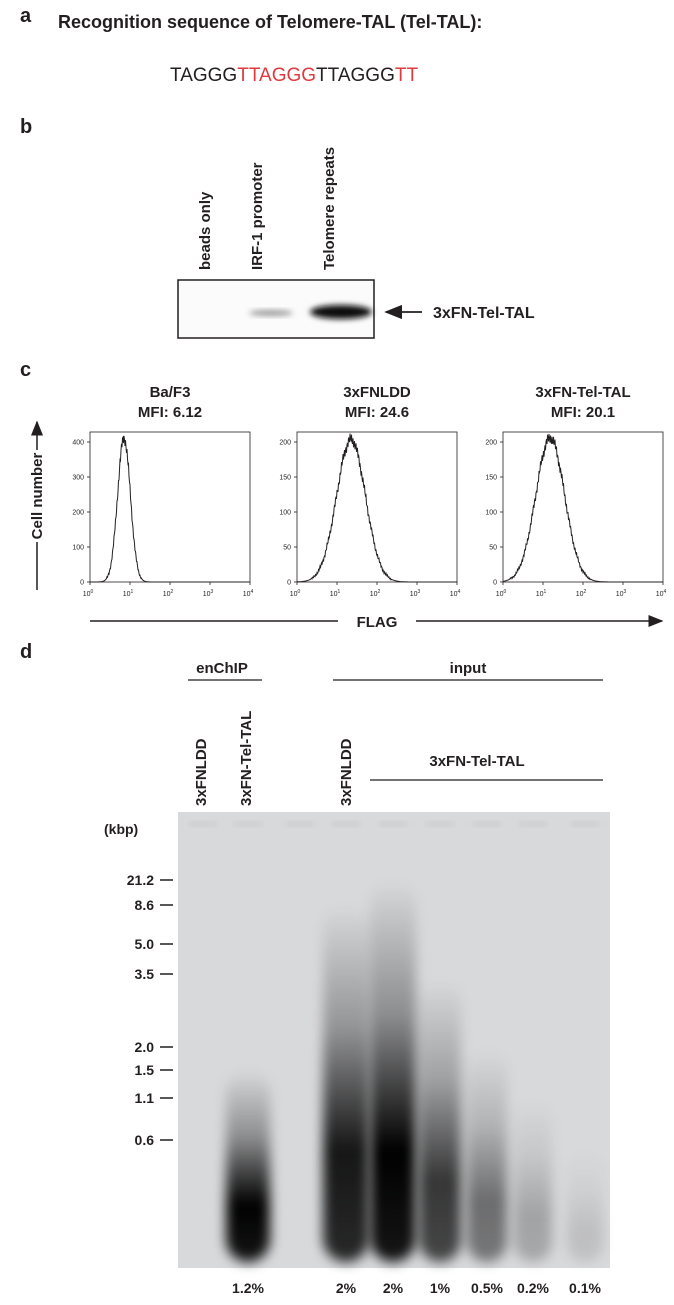 The width and height of the screenshot is (674, 1305). What do you see at coordinates (145, 1070) in the screenshot?
I see `marker-label: 1.5` at bounding box center [145, 1070].